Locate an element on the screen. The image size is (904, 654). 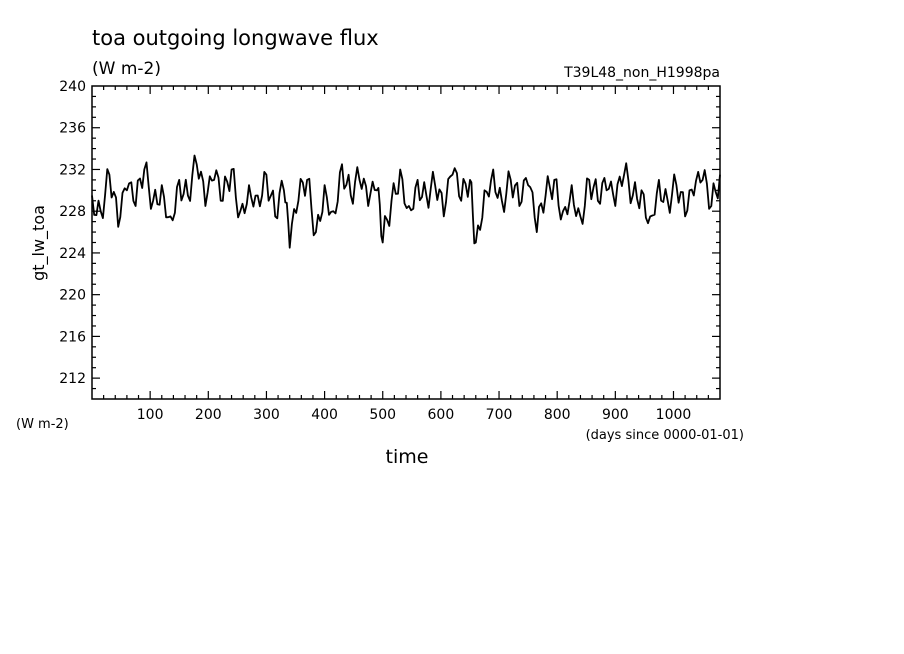
y-tick-label: 232 is located at coordinates (72, 170).